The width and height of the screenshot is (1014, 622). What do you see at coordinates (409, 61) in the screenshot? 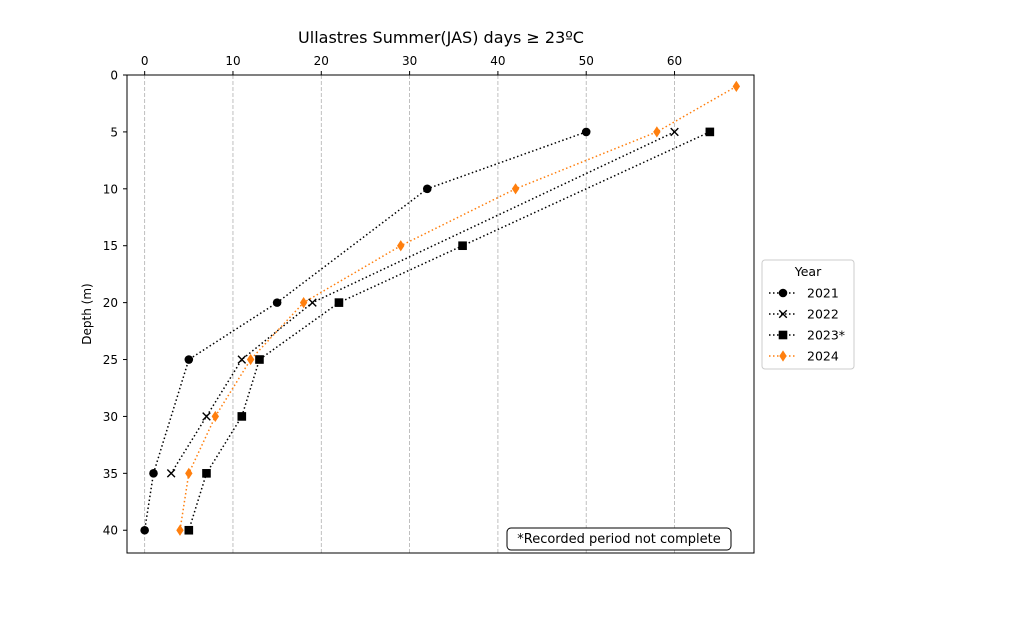
I see `x-tick-label: 30` at bounding box center [409, 61].